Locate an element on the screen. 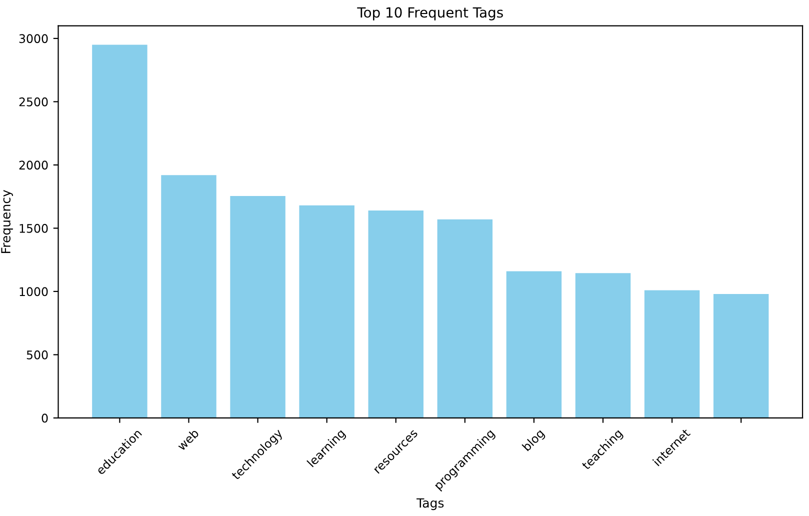 The height and width of the screenshot is (516, 809). chart-title: Top 10 Frequent Tags is located at coordinates (430, 13).